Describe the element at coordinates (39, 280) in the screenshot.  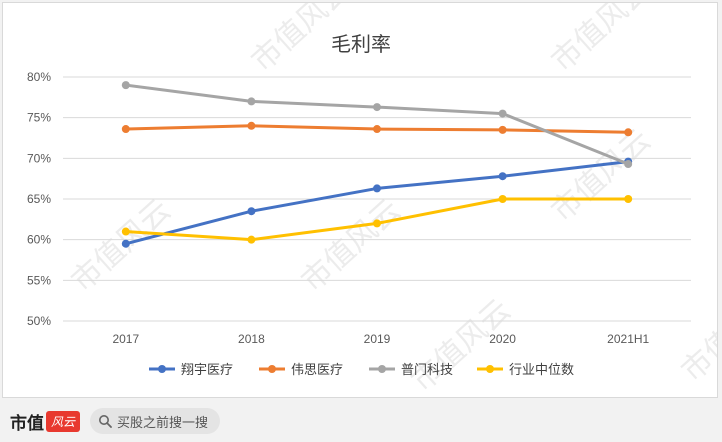
I see `y-tick-label: 55%` at that location.